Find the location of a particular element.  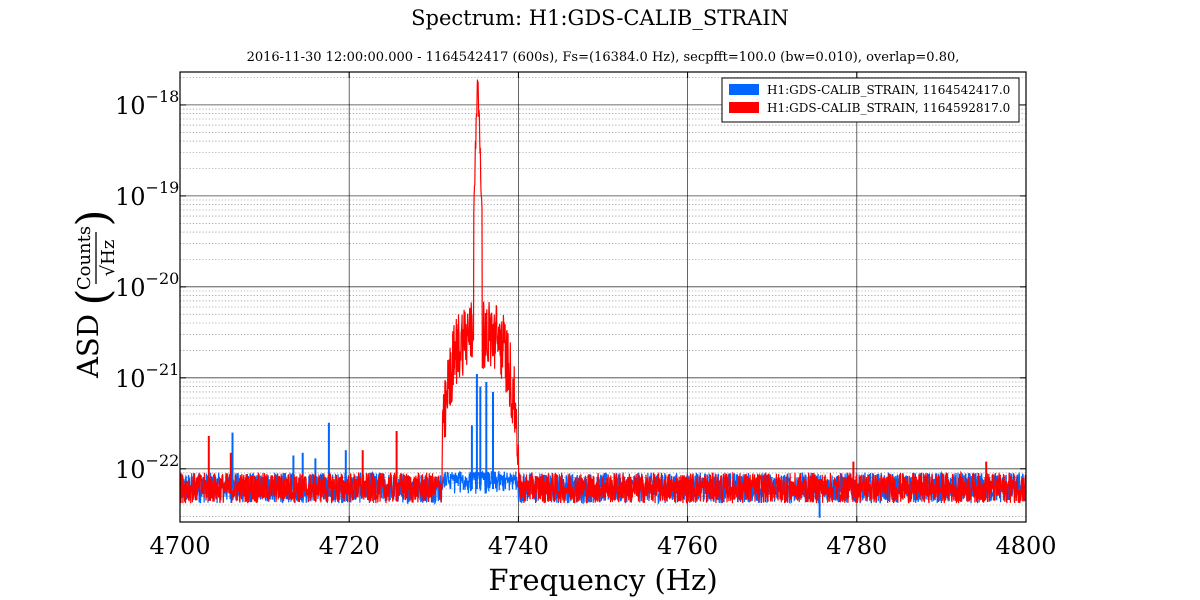

x-axis-label: Frequency (Hz) is located at coordinates (602, 580).